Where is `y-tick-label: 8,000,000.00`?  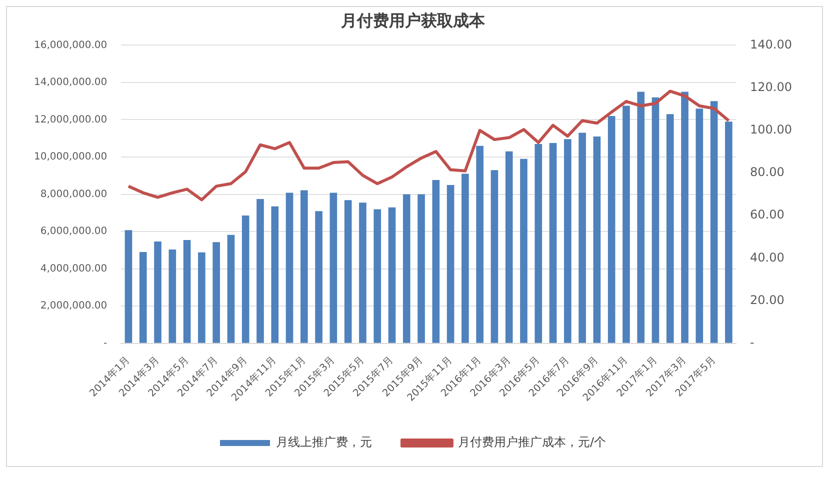 y-tick-label: 8,000,000.00 is located at coordinates (74, 194).